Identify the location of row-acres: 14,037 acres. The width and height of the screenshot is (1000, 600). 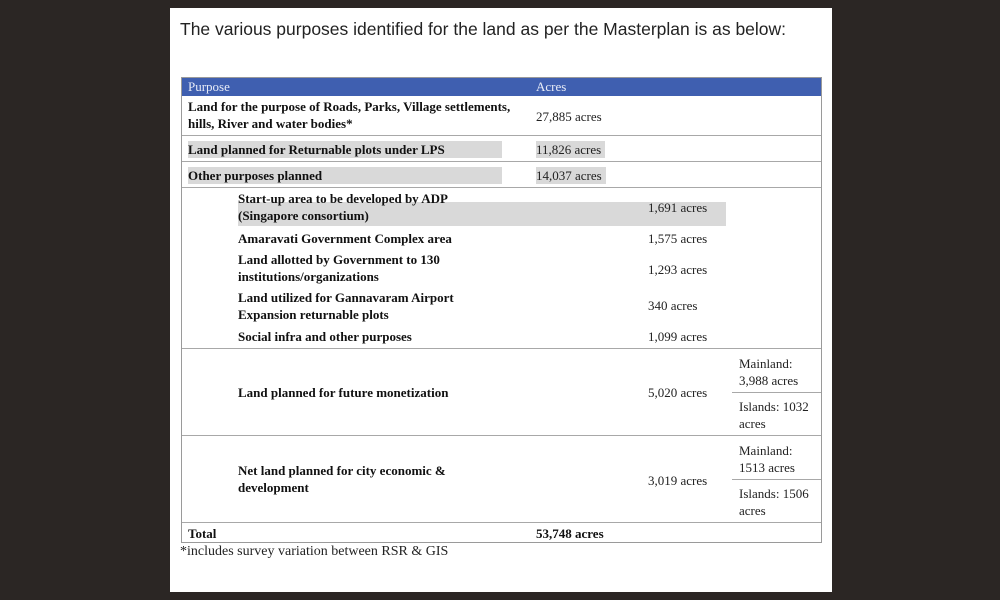
(571, 175).